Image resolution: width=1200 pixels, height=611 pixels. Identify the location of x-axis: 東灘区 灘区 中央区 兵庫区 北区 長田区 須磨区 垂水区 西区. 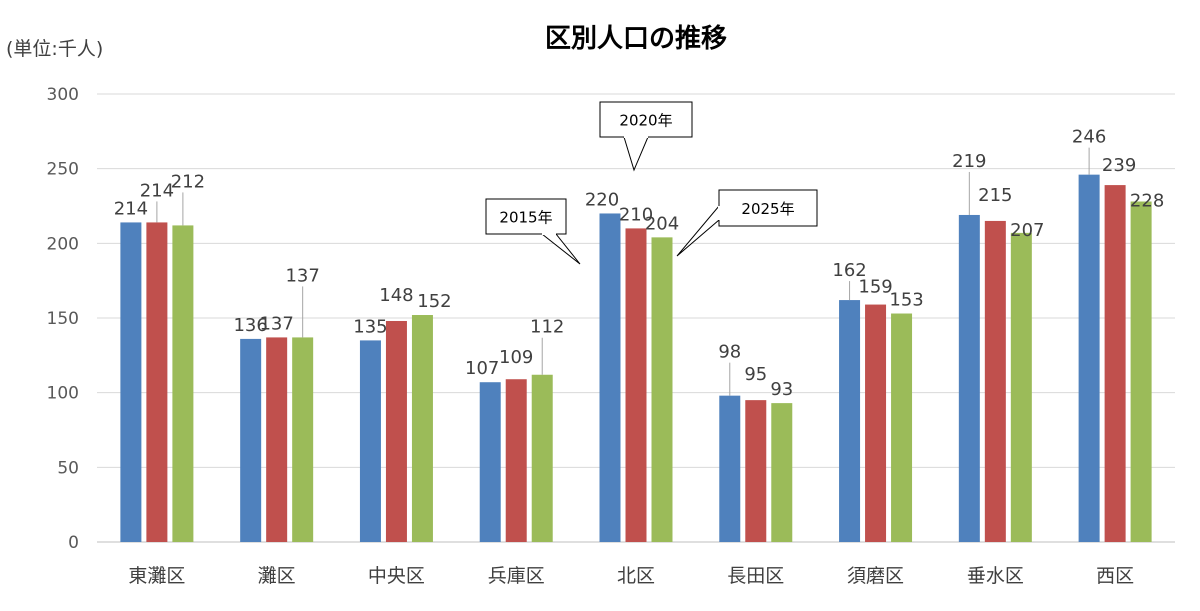
(631, 576).